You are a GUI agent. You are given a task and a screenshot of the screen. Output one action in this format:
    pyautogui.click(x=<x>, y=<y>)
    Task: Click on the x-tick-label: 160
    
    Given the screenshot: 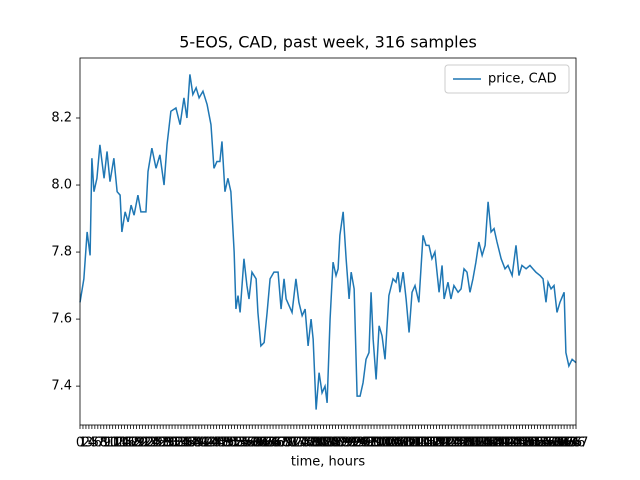 What is the action you would take?
    pyautogui.click(x=555, y=443)
    